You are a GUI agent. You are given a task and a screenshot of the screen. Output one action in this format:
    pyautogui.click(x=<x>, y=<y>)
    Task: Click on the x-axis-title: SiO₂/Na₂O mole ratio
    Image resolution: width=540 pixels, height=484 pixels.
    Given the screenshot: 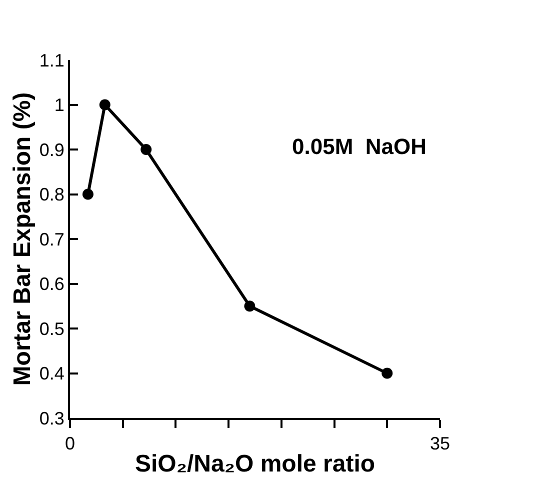 What is the action you would take?
    pyautogui.click(x=255, y=464)
    